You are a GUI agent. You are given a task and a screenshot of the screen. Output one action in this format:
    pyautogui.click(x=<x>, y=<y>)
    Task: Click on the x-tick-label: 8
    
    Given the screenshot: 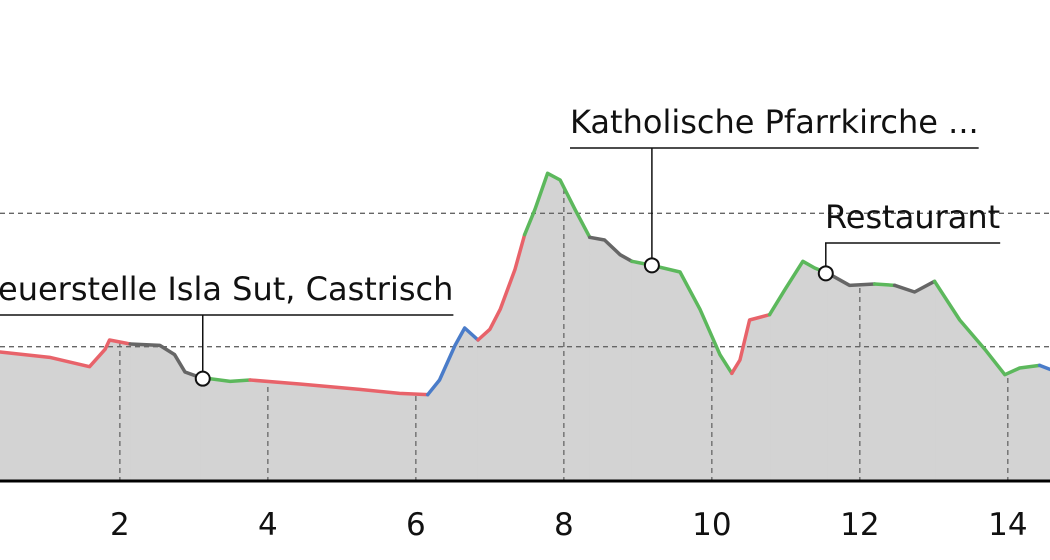 What is the action you would take?
    pyautogui.click(x=564, y=525)
    